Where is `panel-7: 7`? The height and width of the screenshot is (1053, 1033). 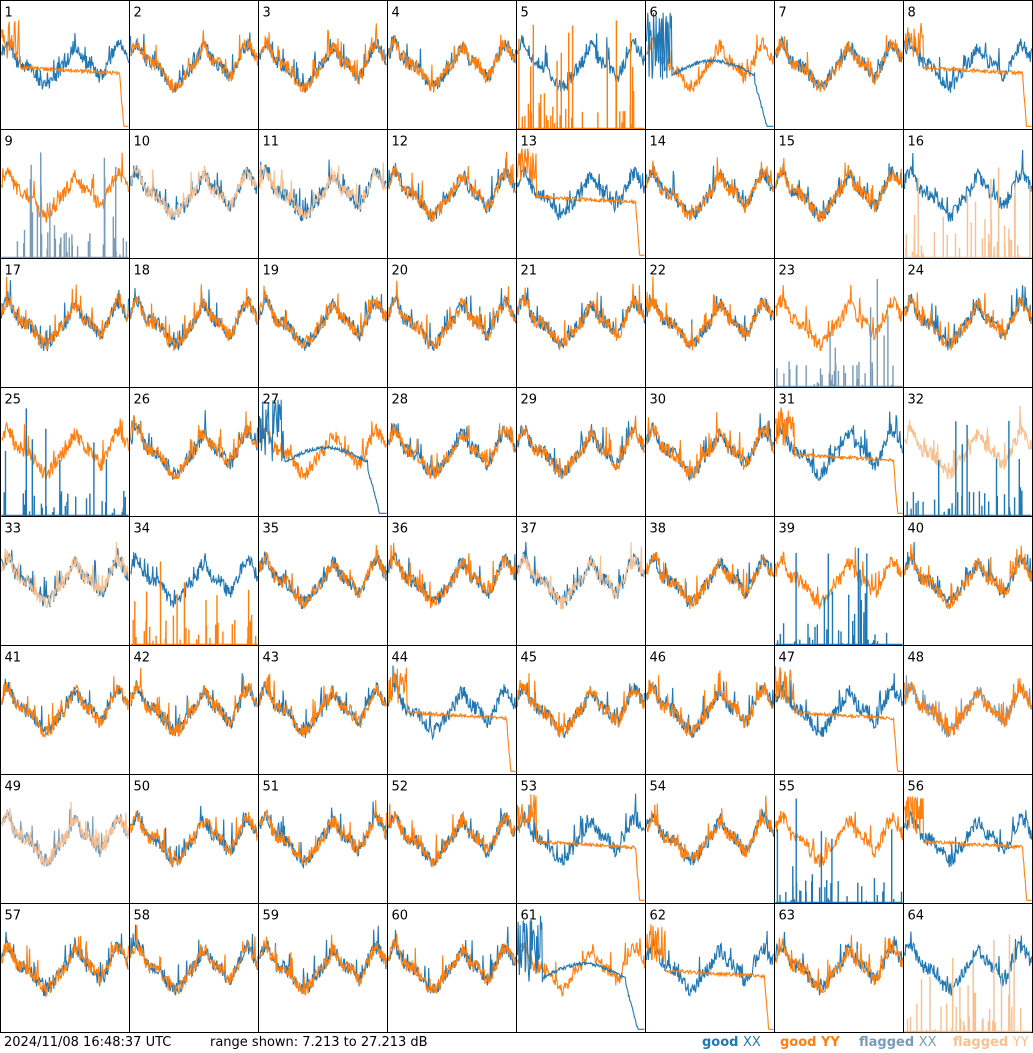 panel-7: 7 is located at coordinates (839, 65).